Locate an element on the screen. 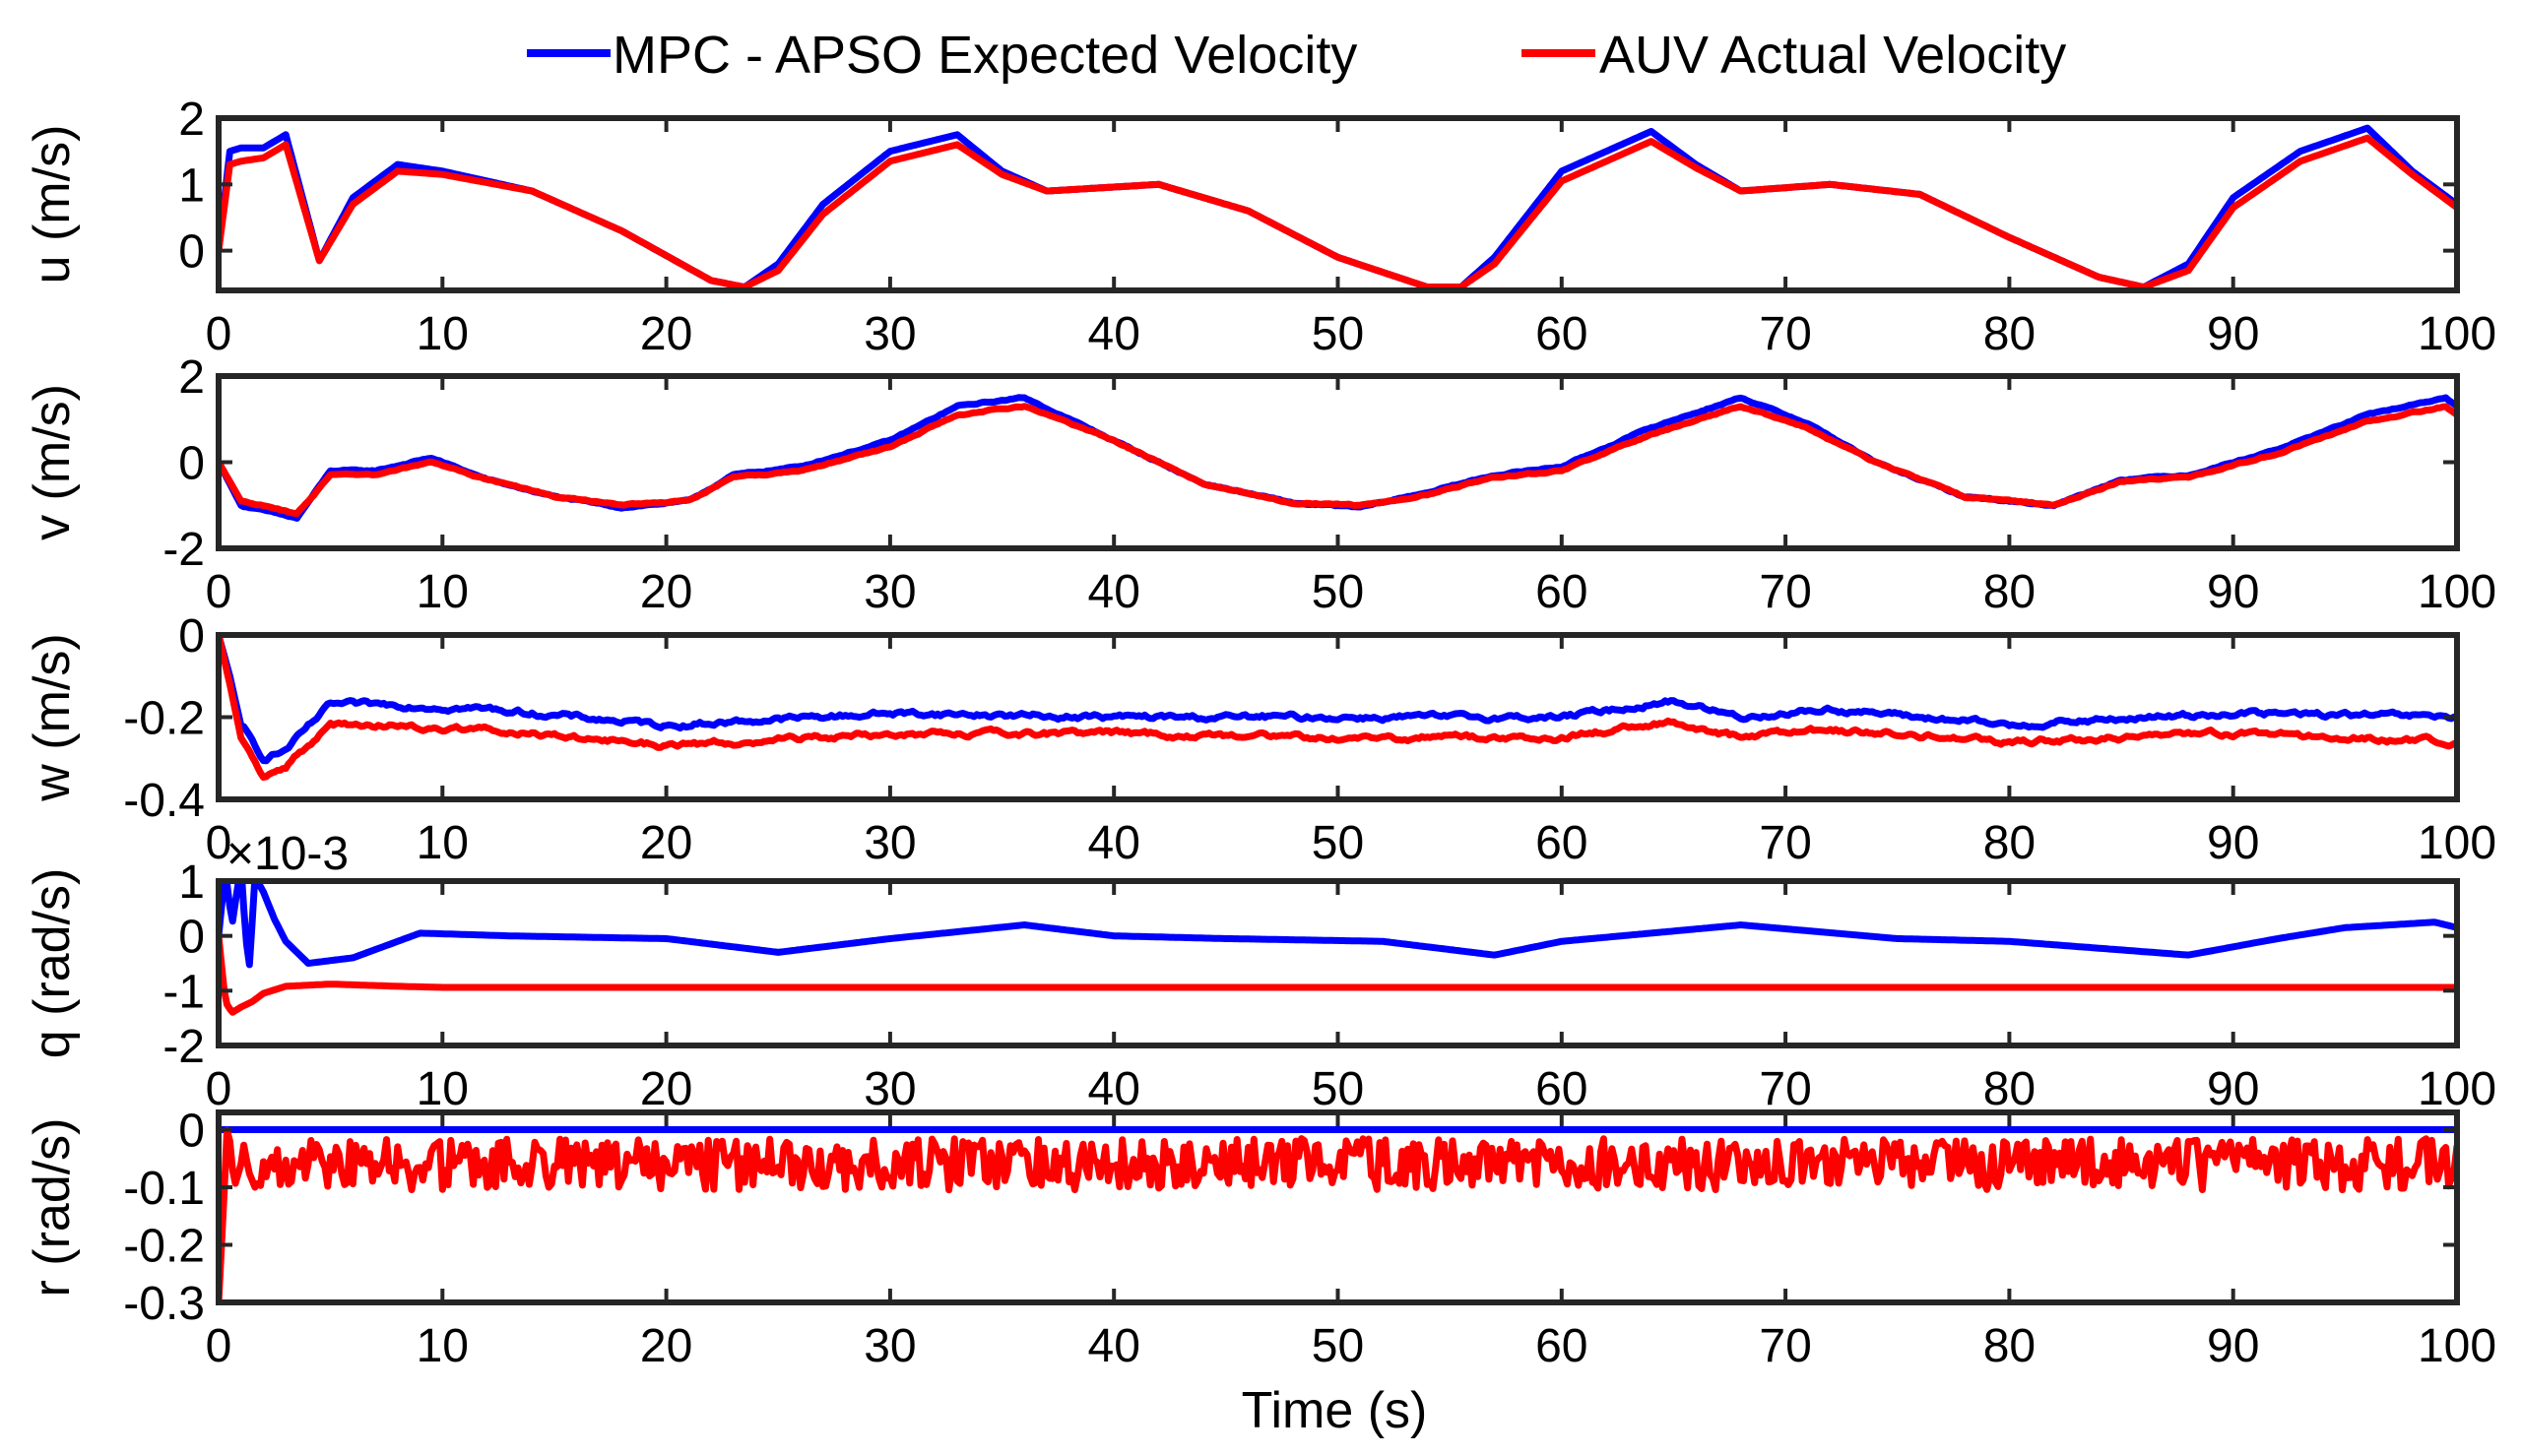 The image size is (2522, 1456). u-series-actual is located at coordinates (1338, 212).